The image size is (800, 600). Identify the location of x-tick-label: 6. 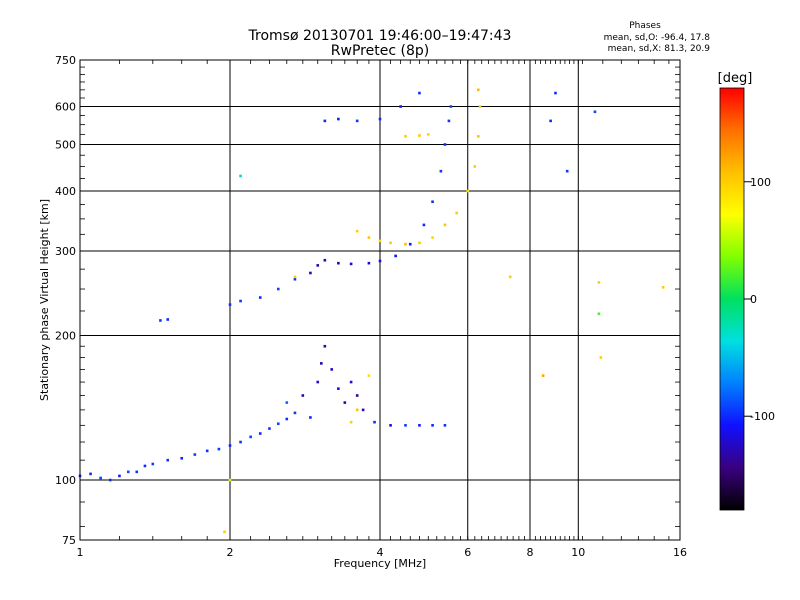
(467, 552).